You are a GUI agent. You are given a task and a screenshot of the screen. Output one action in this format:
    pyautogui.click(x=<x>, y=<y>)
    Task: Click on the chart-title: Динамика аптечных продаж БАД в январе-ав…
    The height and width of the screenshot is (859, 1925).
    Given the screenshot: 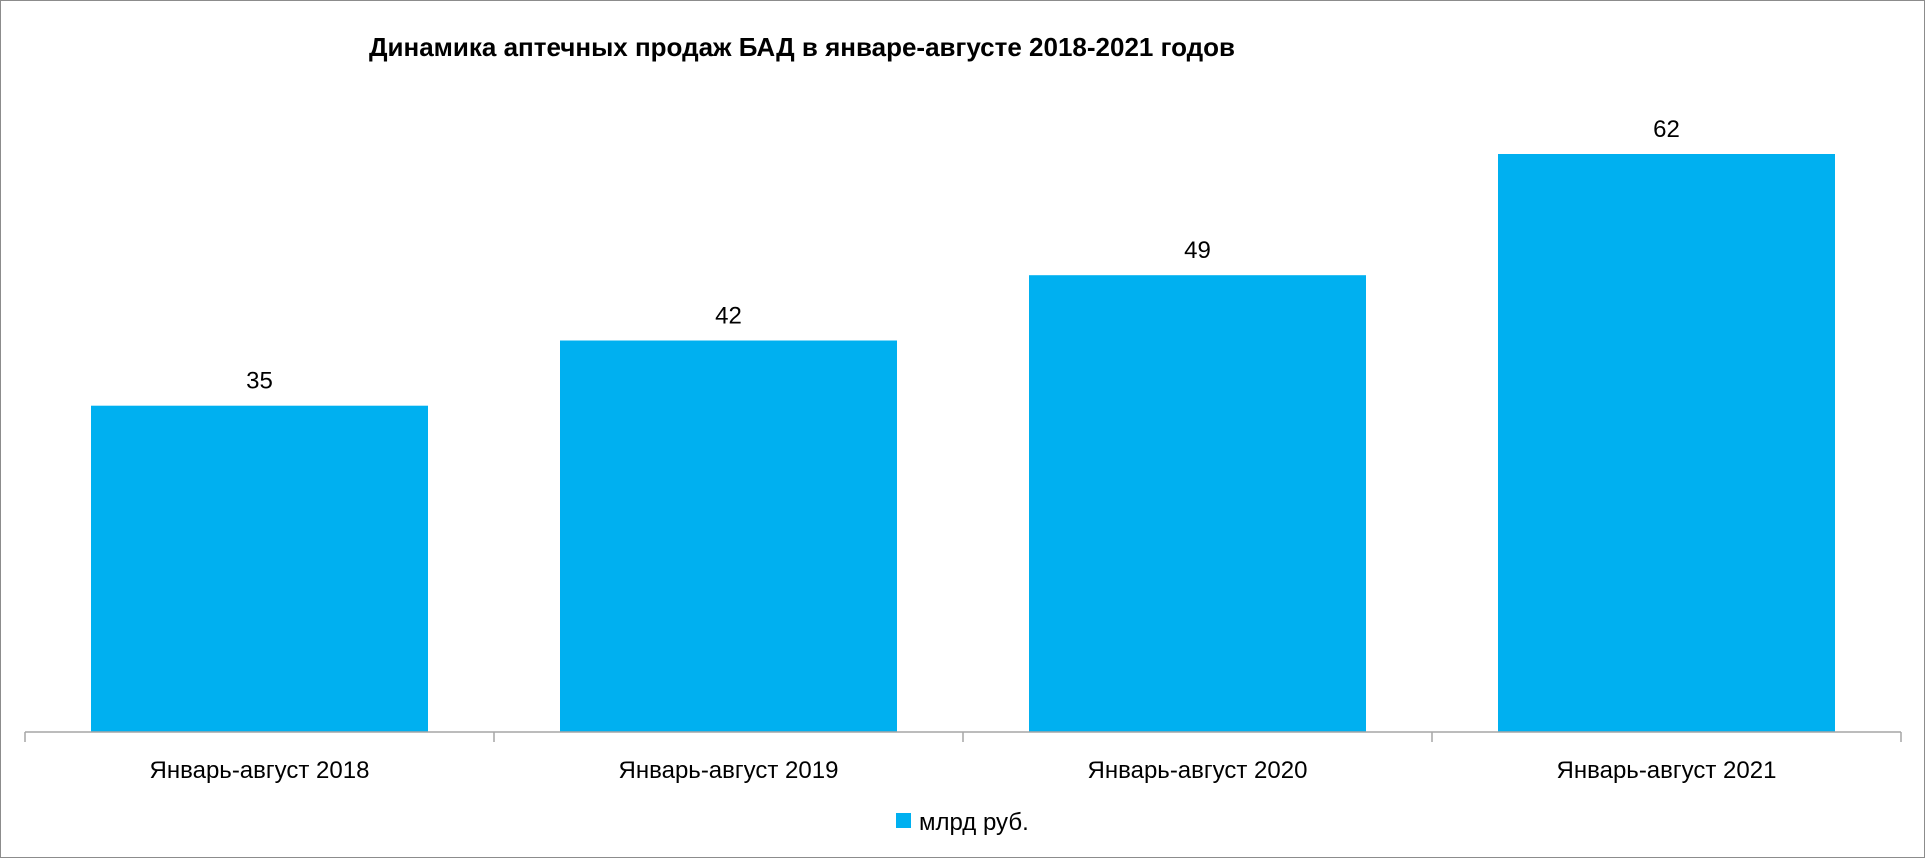 What is the action you would take?
    pyautogui.click(x=802, y=47)
    